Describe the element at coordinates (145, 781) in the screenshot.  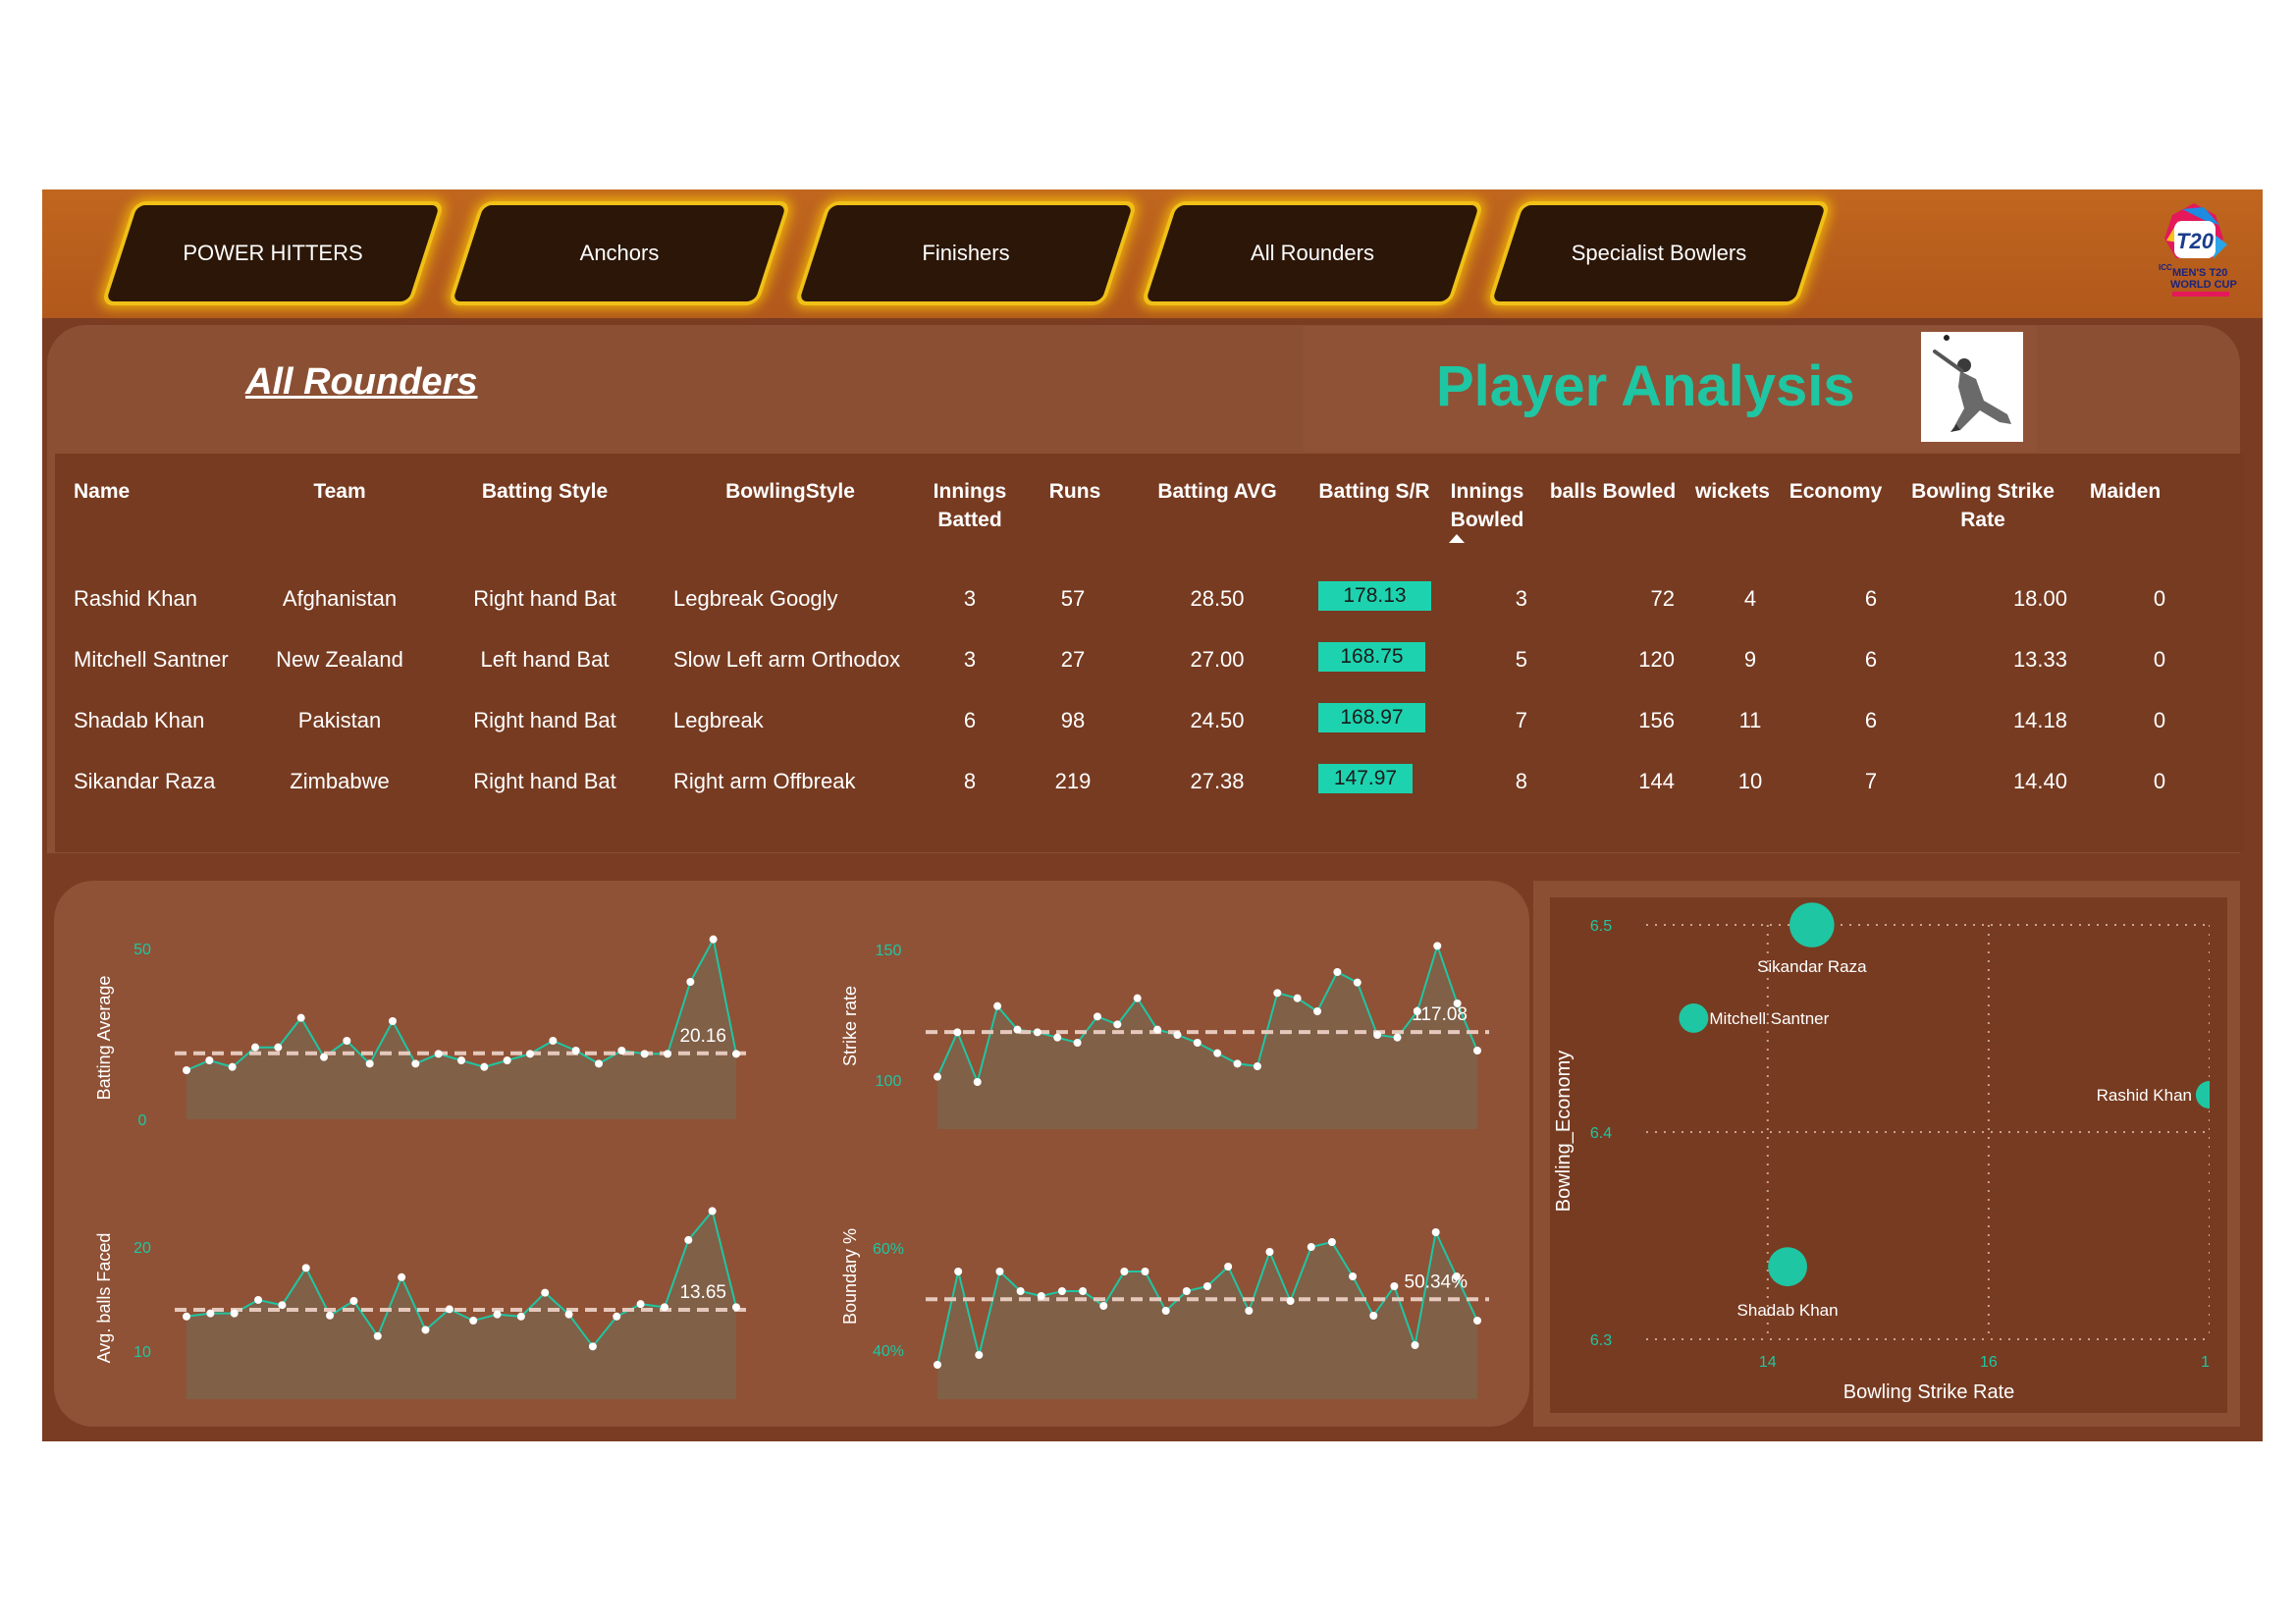
I see `cell-name: Sikandar Raza` at that location.